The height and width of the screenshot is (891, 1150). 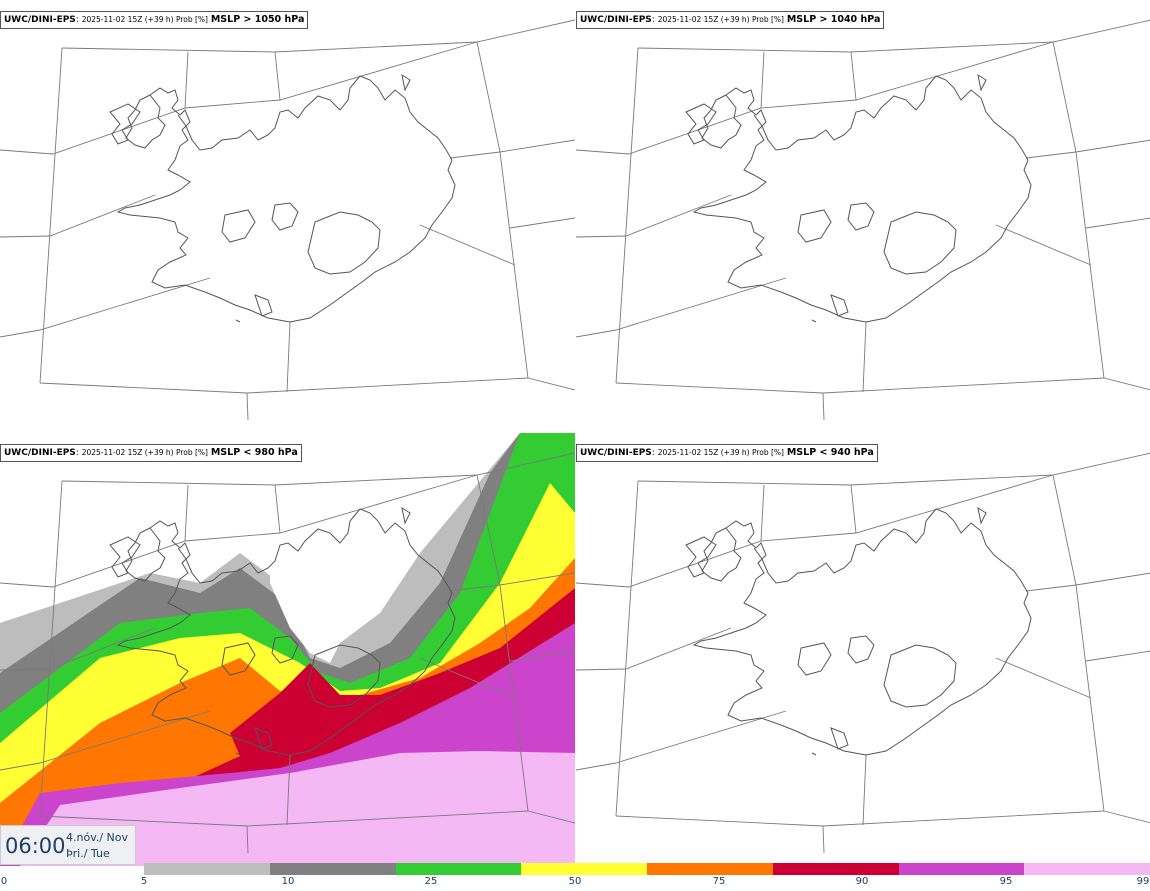 What do you see at coordinates (288, 881) in the screenshot?
I see `colorbar-tick-label: 10` at bounding box center [288, 881].